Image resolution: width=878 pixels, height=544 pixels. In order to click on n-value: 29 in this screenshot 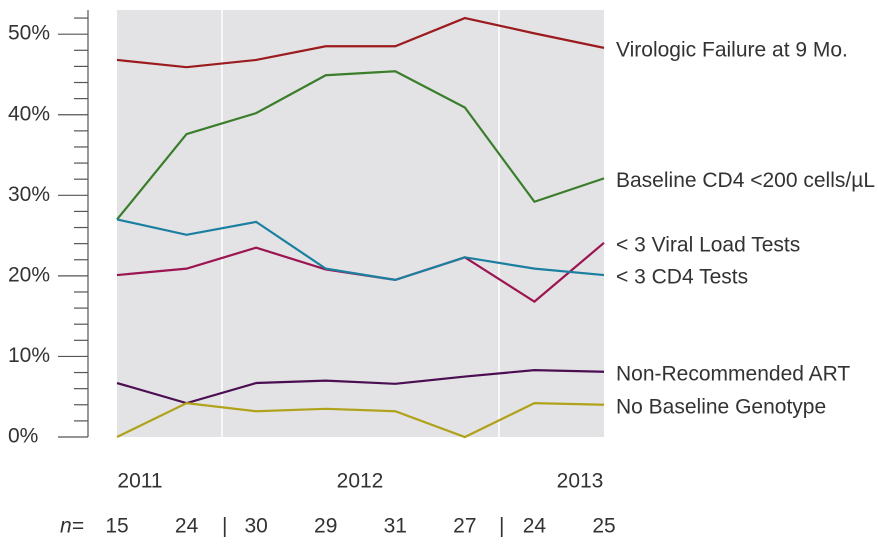, I will do `click(325, 526)`.